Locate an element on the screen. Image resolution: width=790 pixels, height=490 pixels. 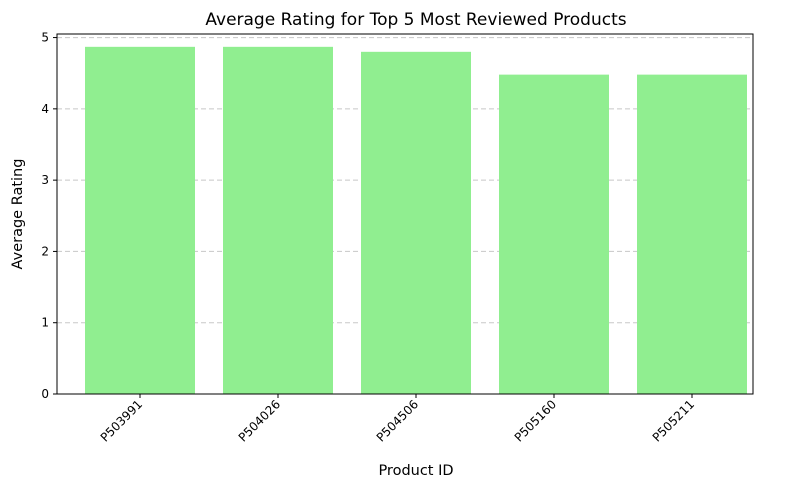
y-tick-label: 2 is located at coordinates (45, 251).